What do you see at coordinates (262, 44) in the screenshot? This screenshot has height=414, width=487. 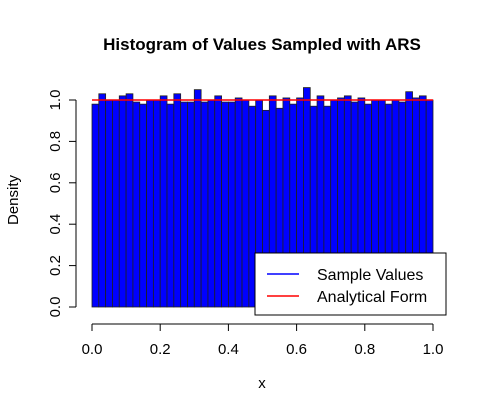 I see `chart-title: Histogram of Values Sampled with ARS` at bounding box center [262, 44].